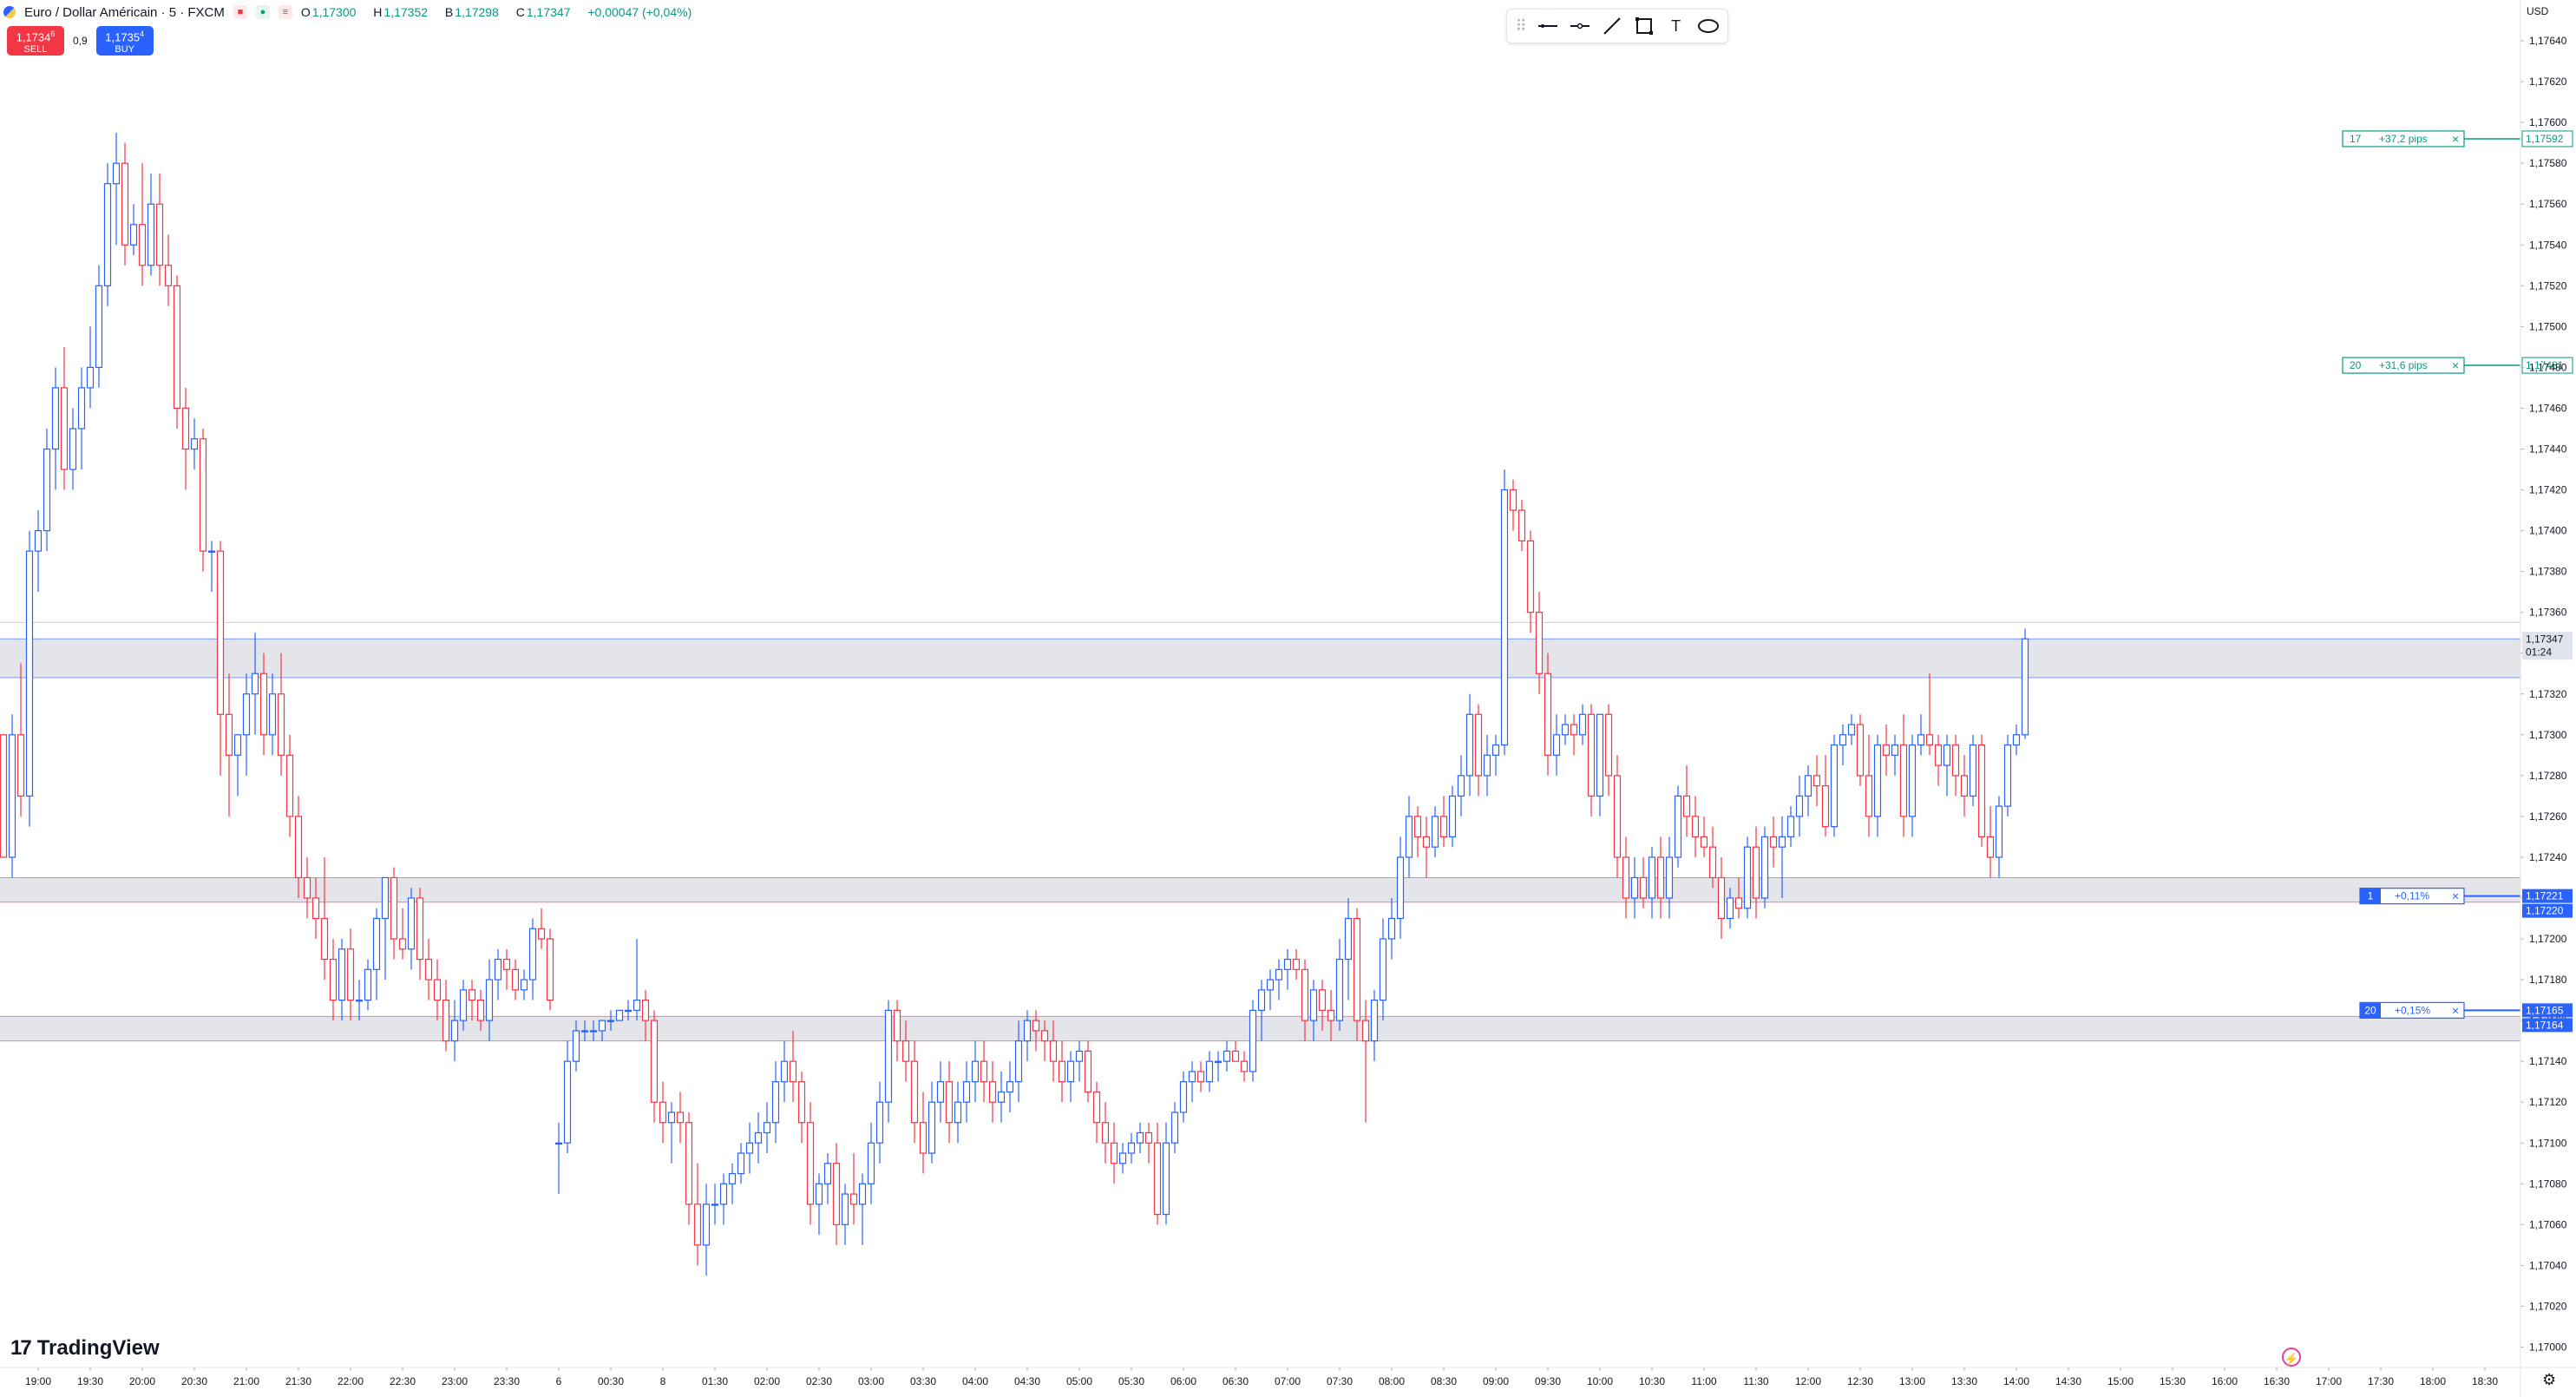 The width and height of the screenshot is (2576, 1397). I want to click on price-tag-label: 1,17165, so click(2545, 1010).